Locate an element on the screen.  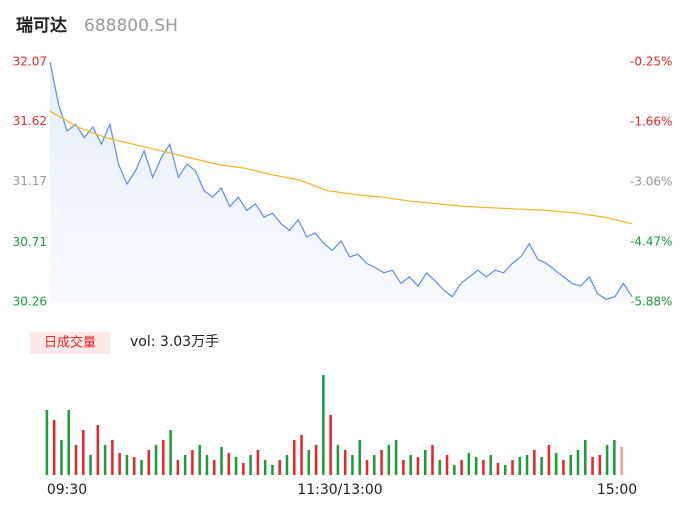
y-tick-label: 31.62 is located at coordinates (30, 121).